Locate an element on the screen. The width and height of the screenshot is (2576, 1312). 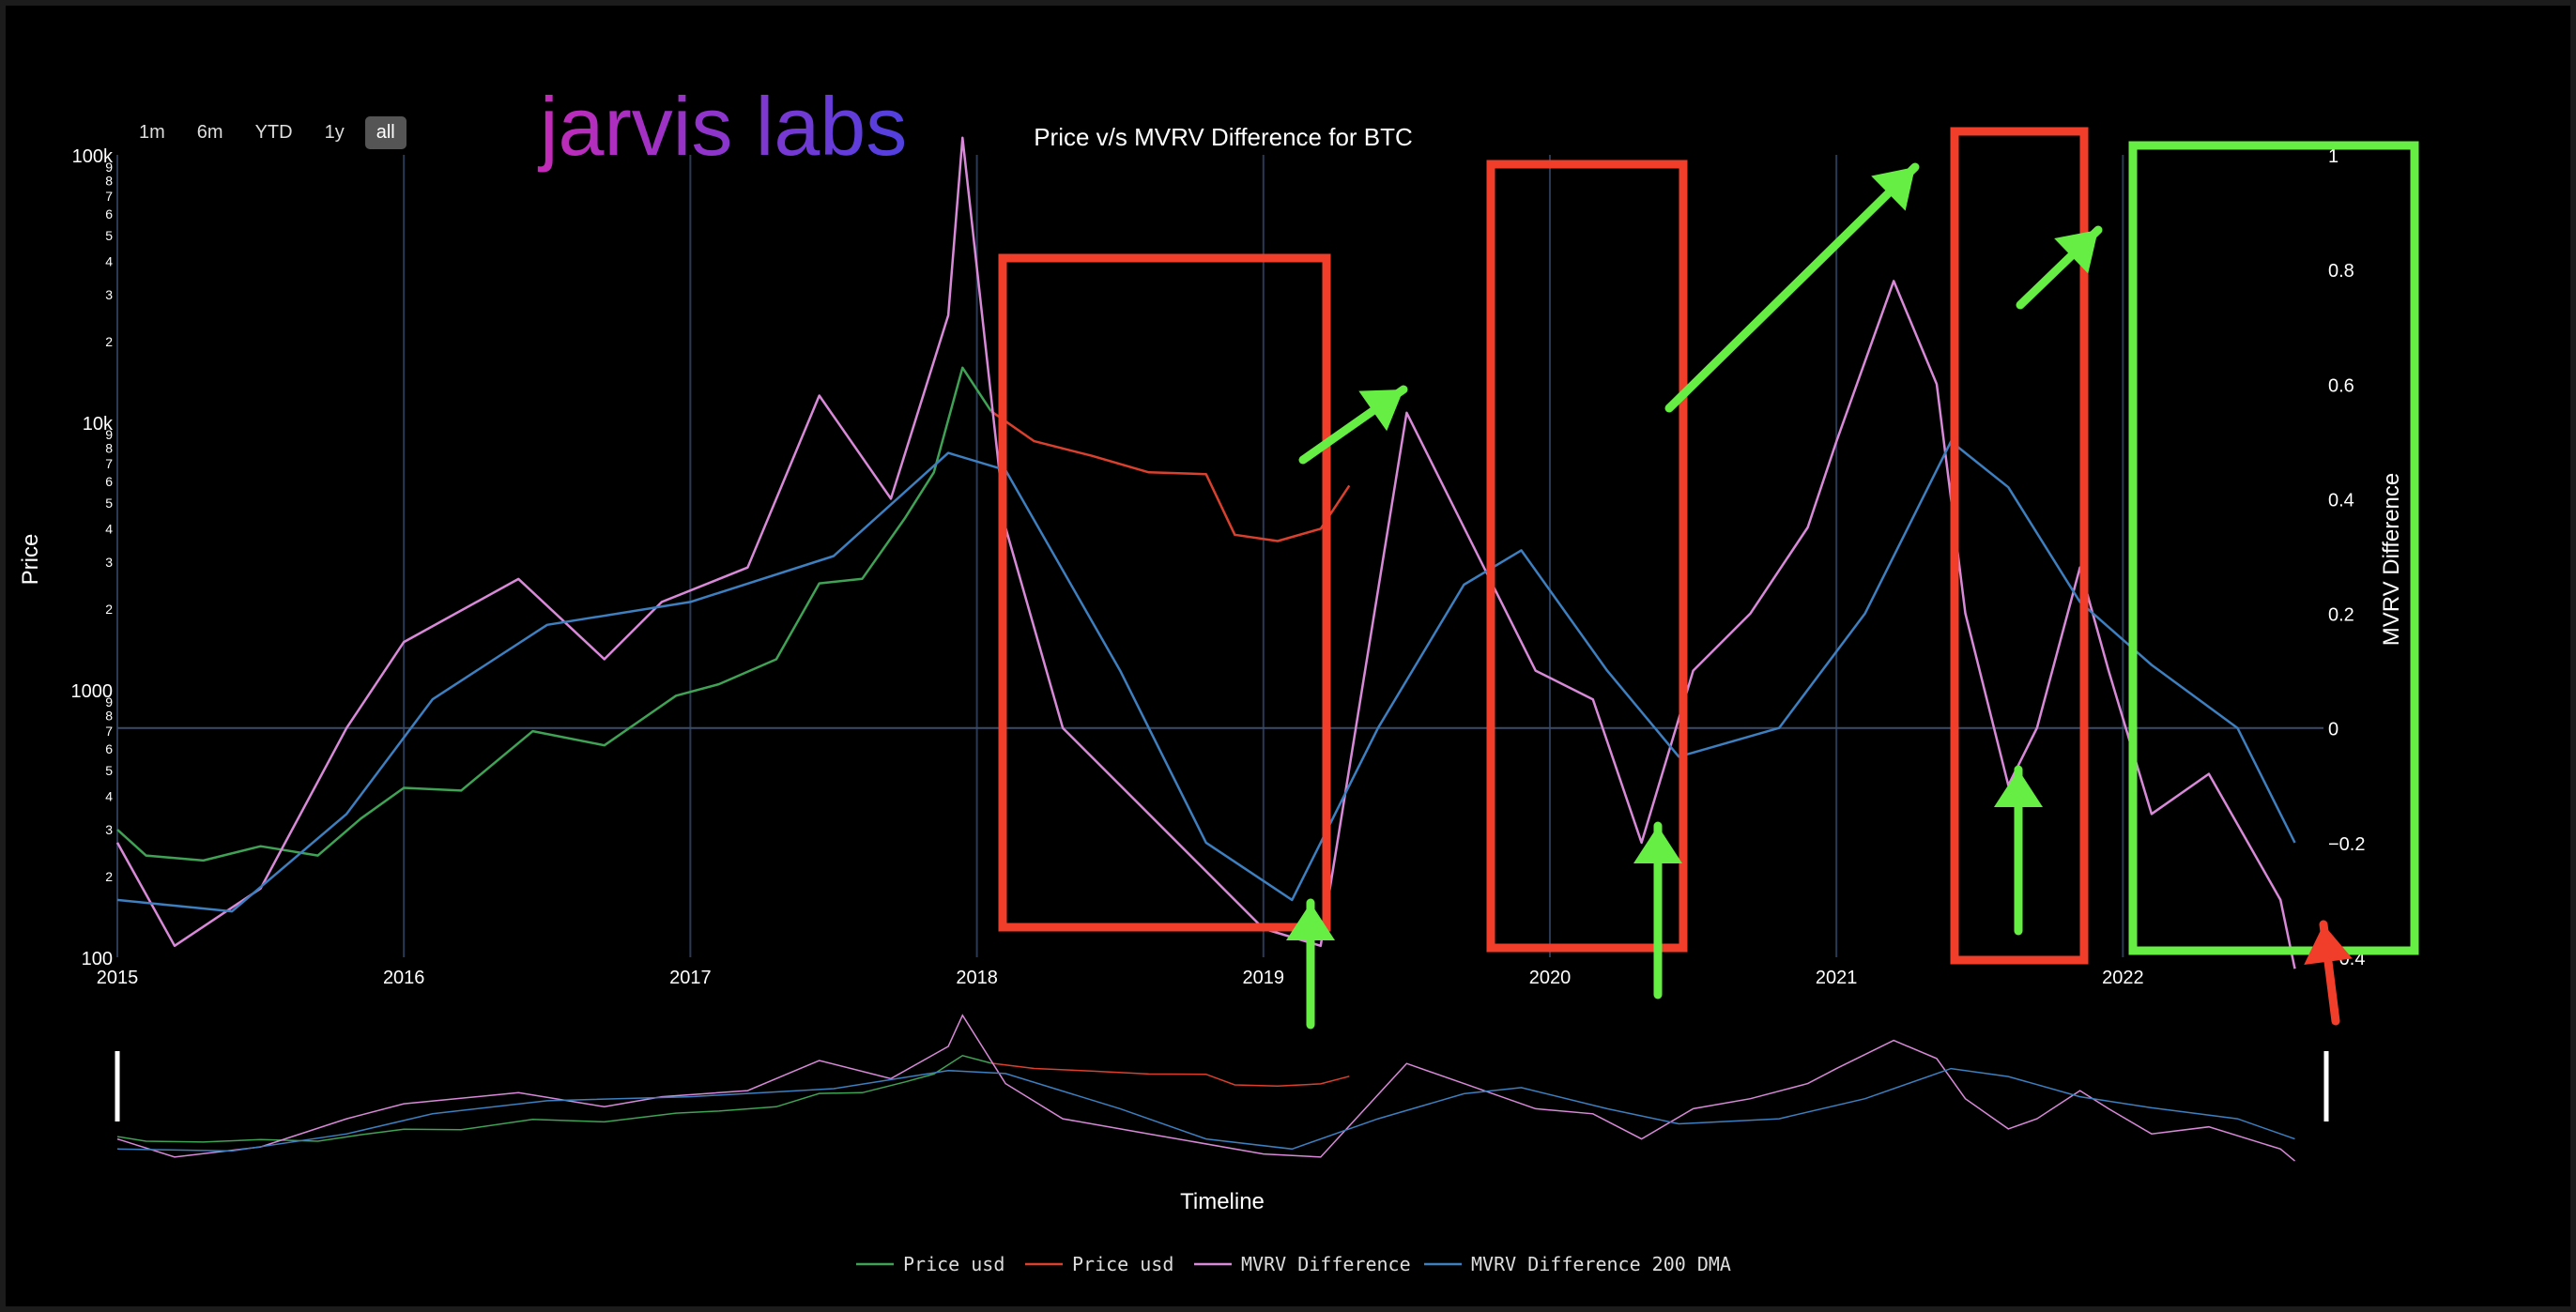
x-tick-label: 2016 is located at coordinates (404, 978).